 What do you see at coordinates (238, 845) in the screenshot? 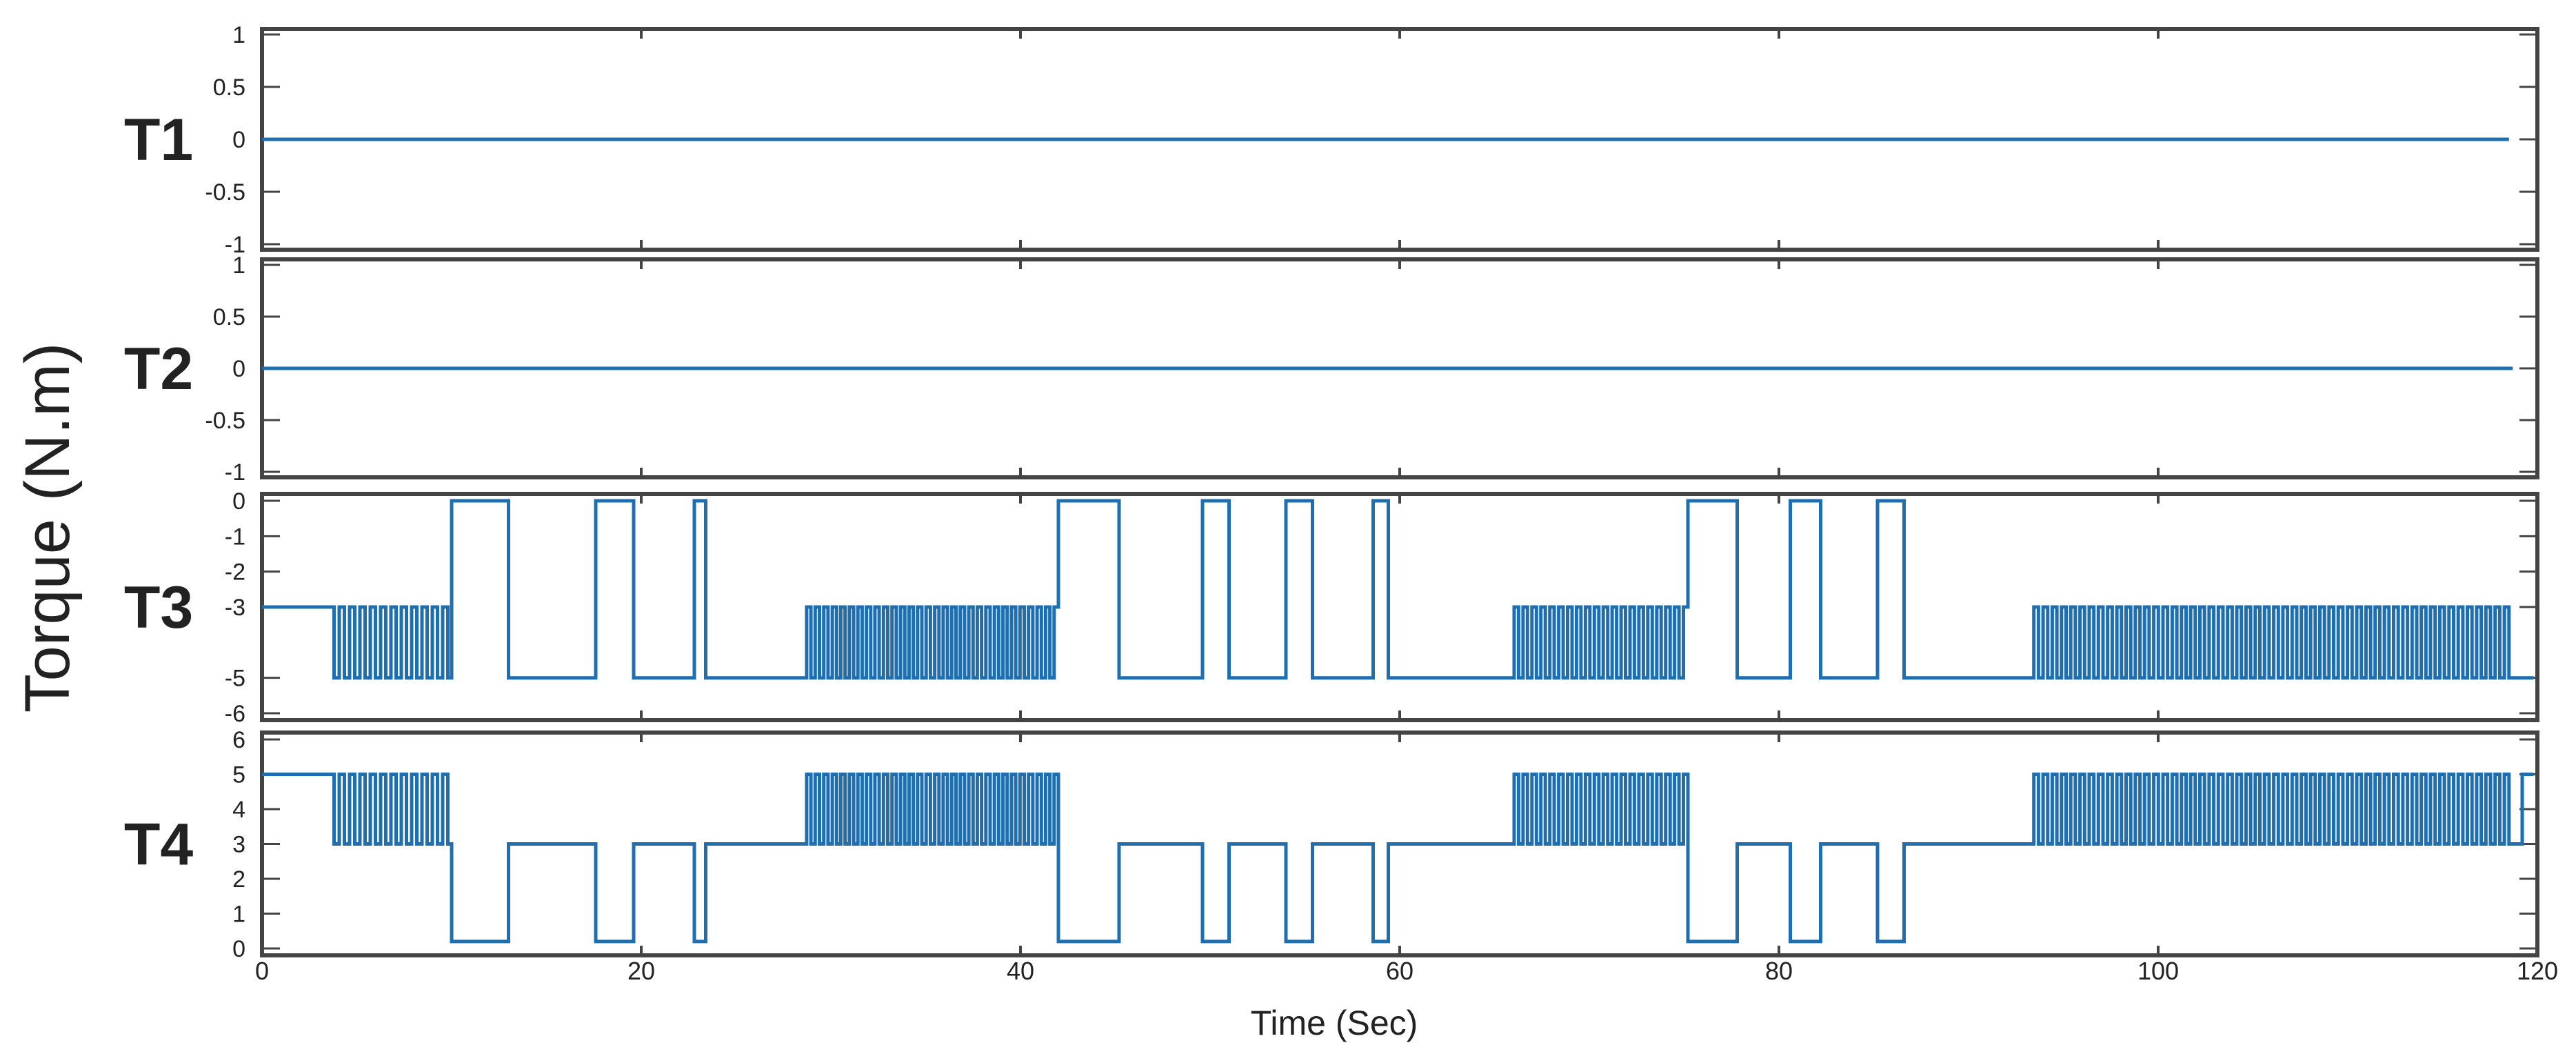
I see `y-tick-label: 3` at bounding box center [238, 845].